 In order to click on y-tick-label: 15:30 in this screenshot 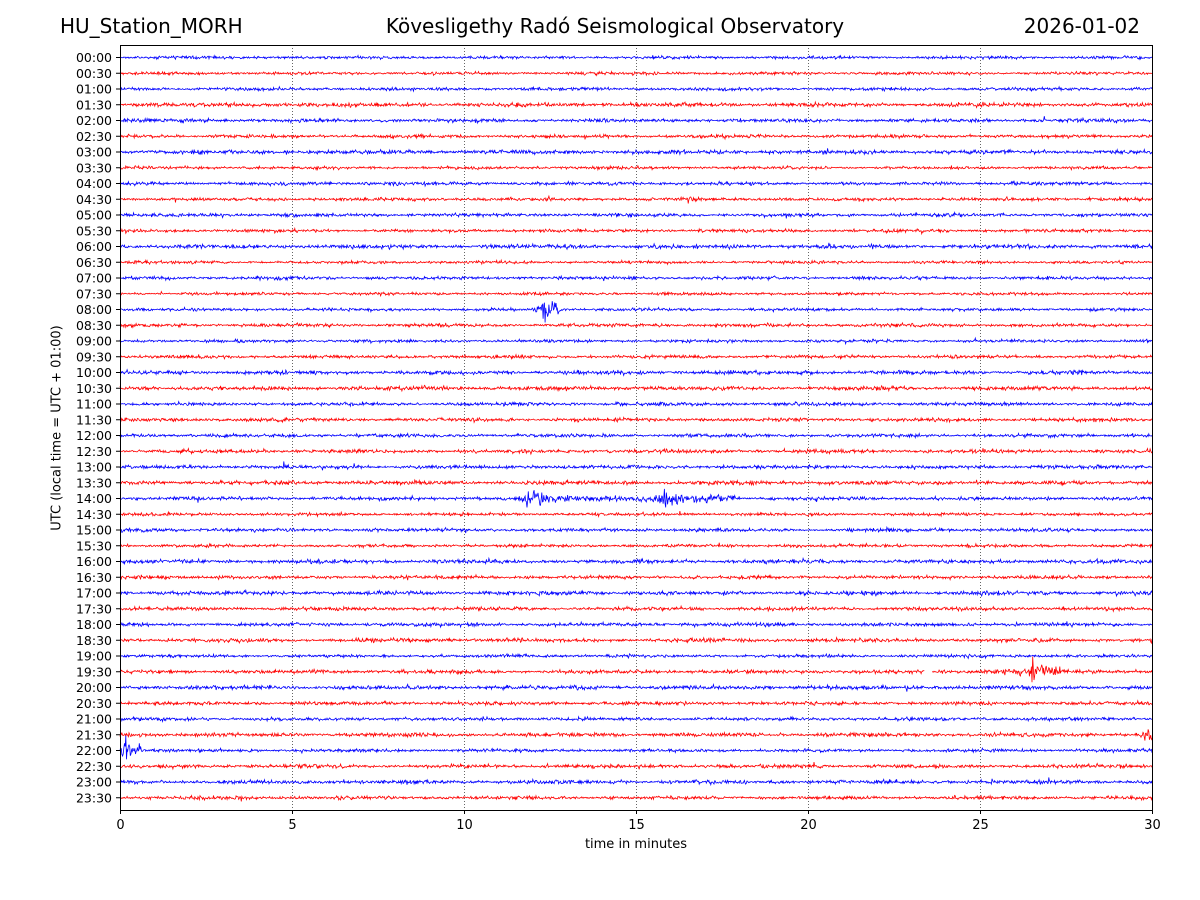, I will do `click(94, 545)`.